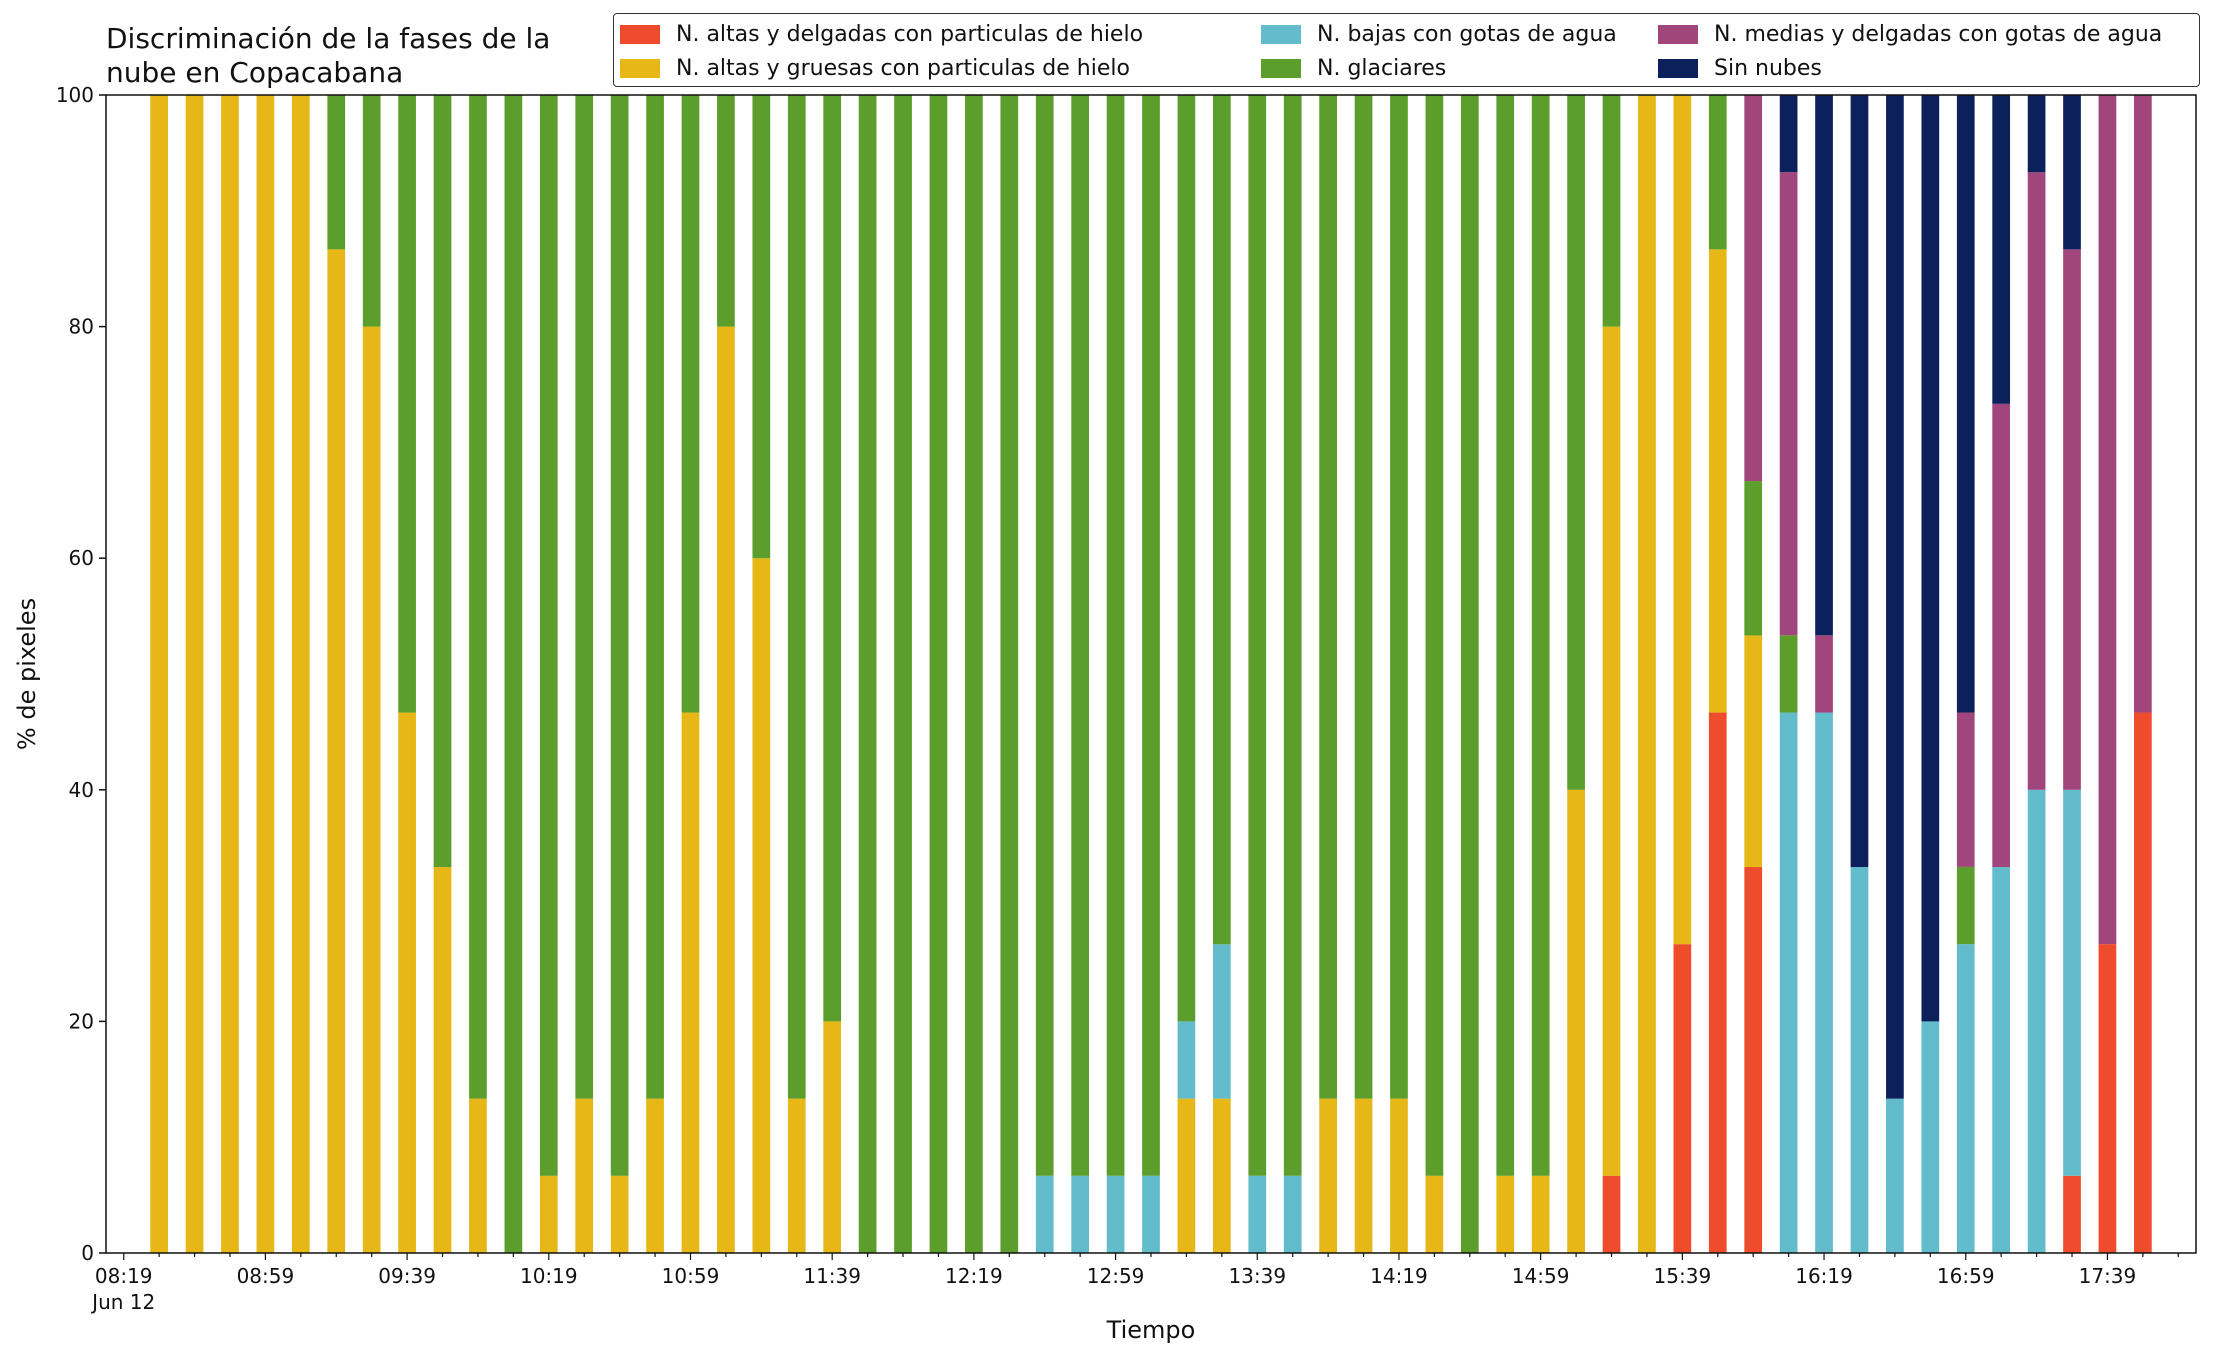 This screenshot has width=2216, height=1355. What do you see at coordinates (81, 1021) in the screenshot?
I see `y-tick-label: 20` at bounding box center [81, 1021].